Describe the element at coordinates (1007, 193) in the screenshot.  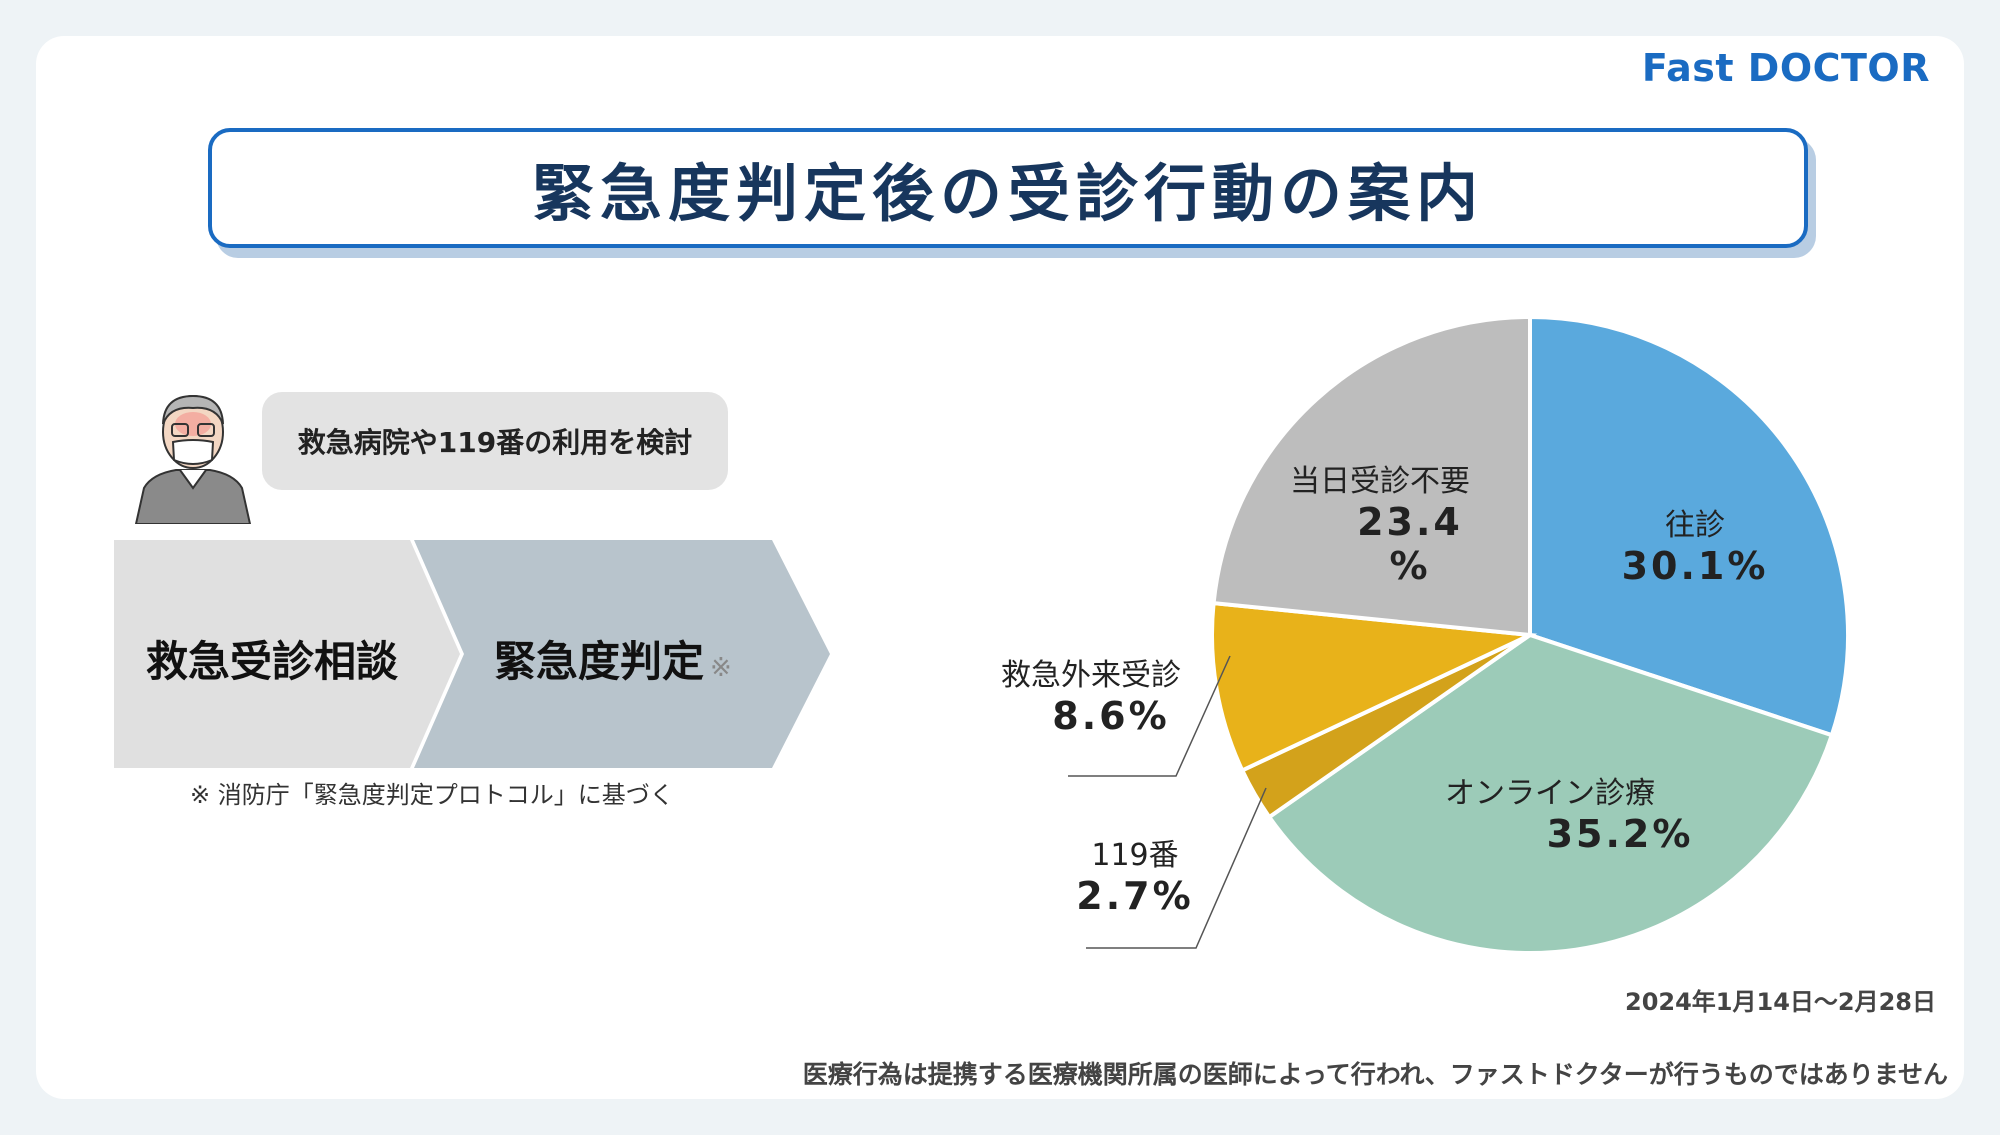
I see `page-title: 緊急度判定後の受診行動の案内` at that location.